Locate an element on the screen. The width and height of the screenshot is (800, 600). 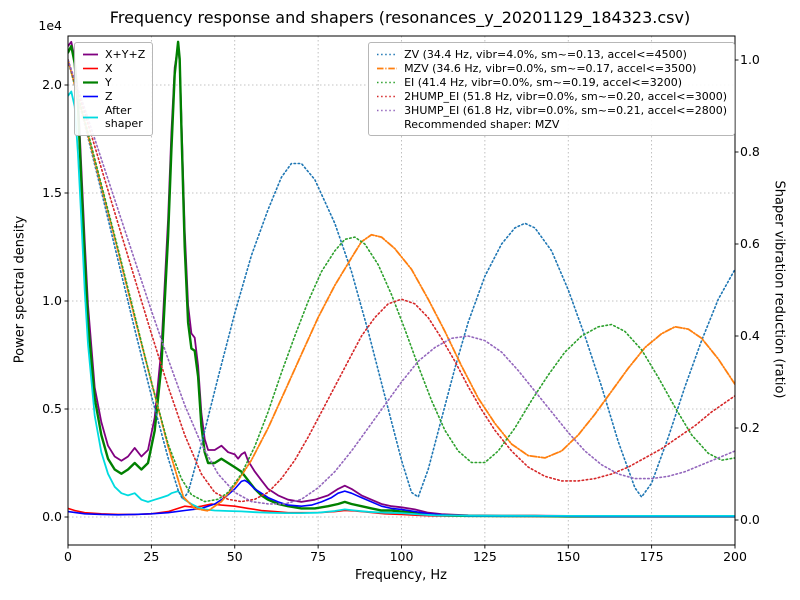
legend-item-after-shaper: After shaper is located at coordinates (113, 117).